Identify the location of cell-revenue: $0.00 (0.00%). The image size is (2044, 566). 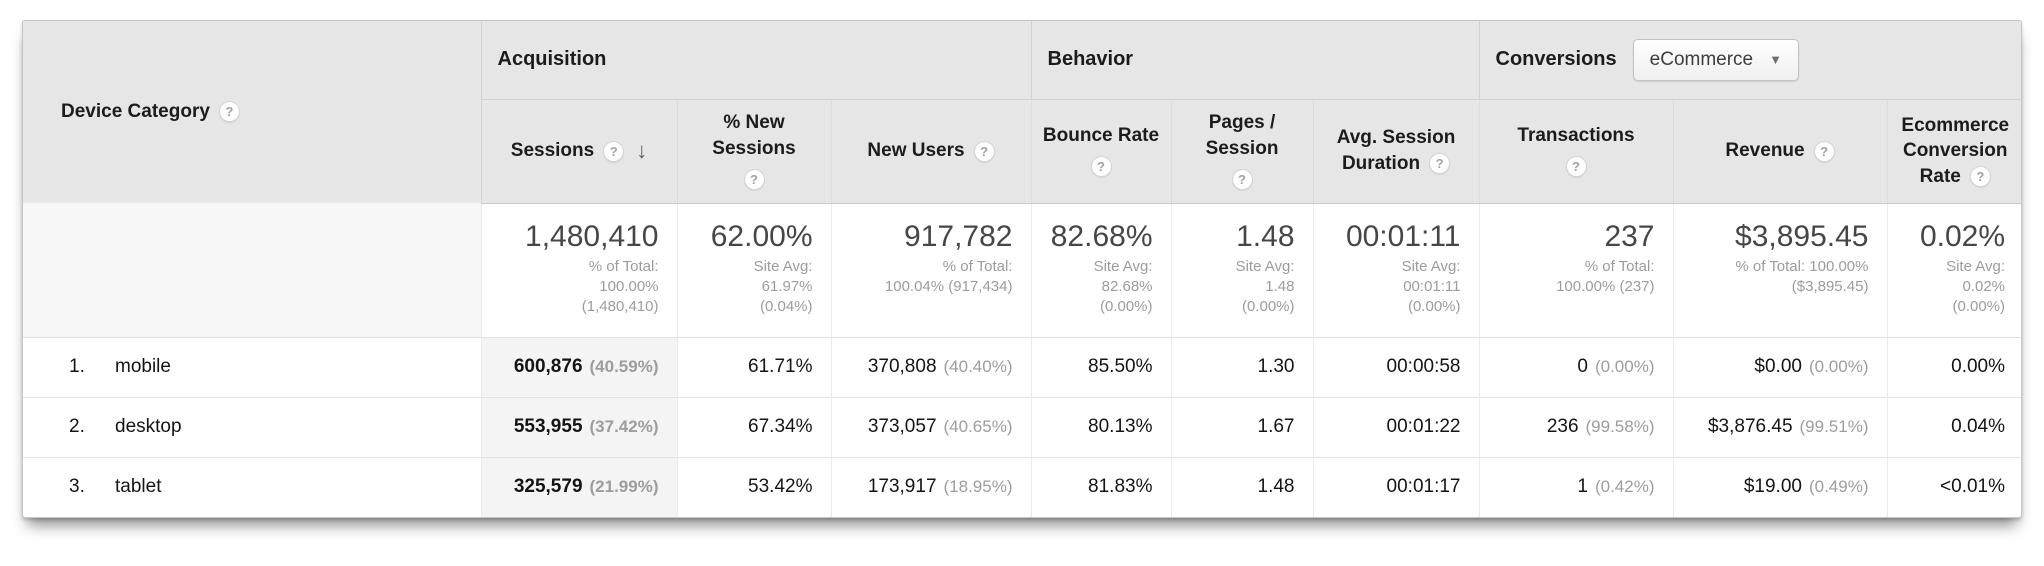
(1780, 366).